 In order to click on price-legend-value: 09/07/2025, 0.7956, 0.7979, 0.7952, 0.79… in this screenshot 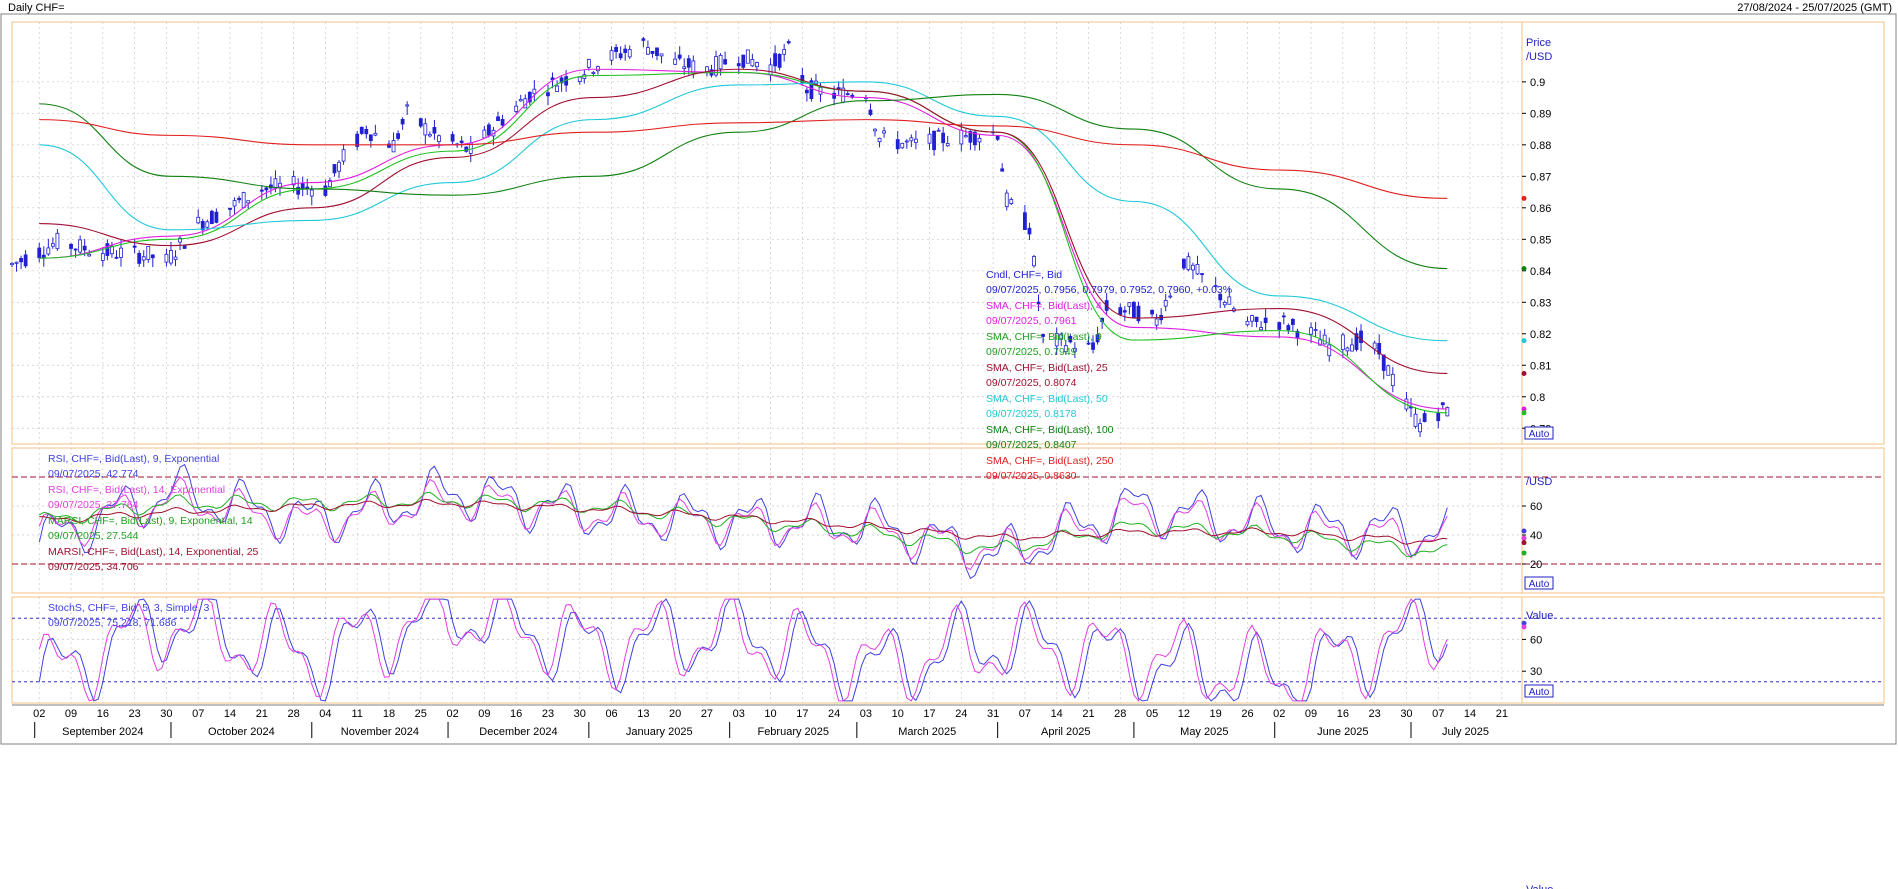, I will do `click(1109, 290)`.